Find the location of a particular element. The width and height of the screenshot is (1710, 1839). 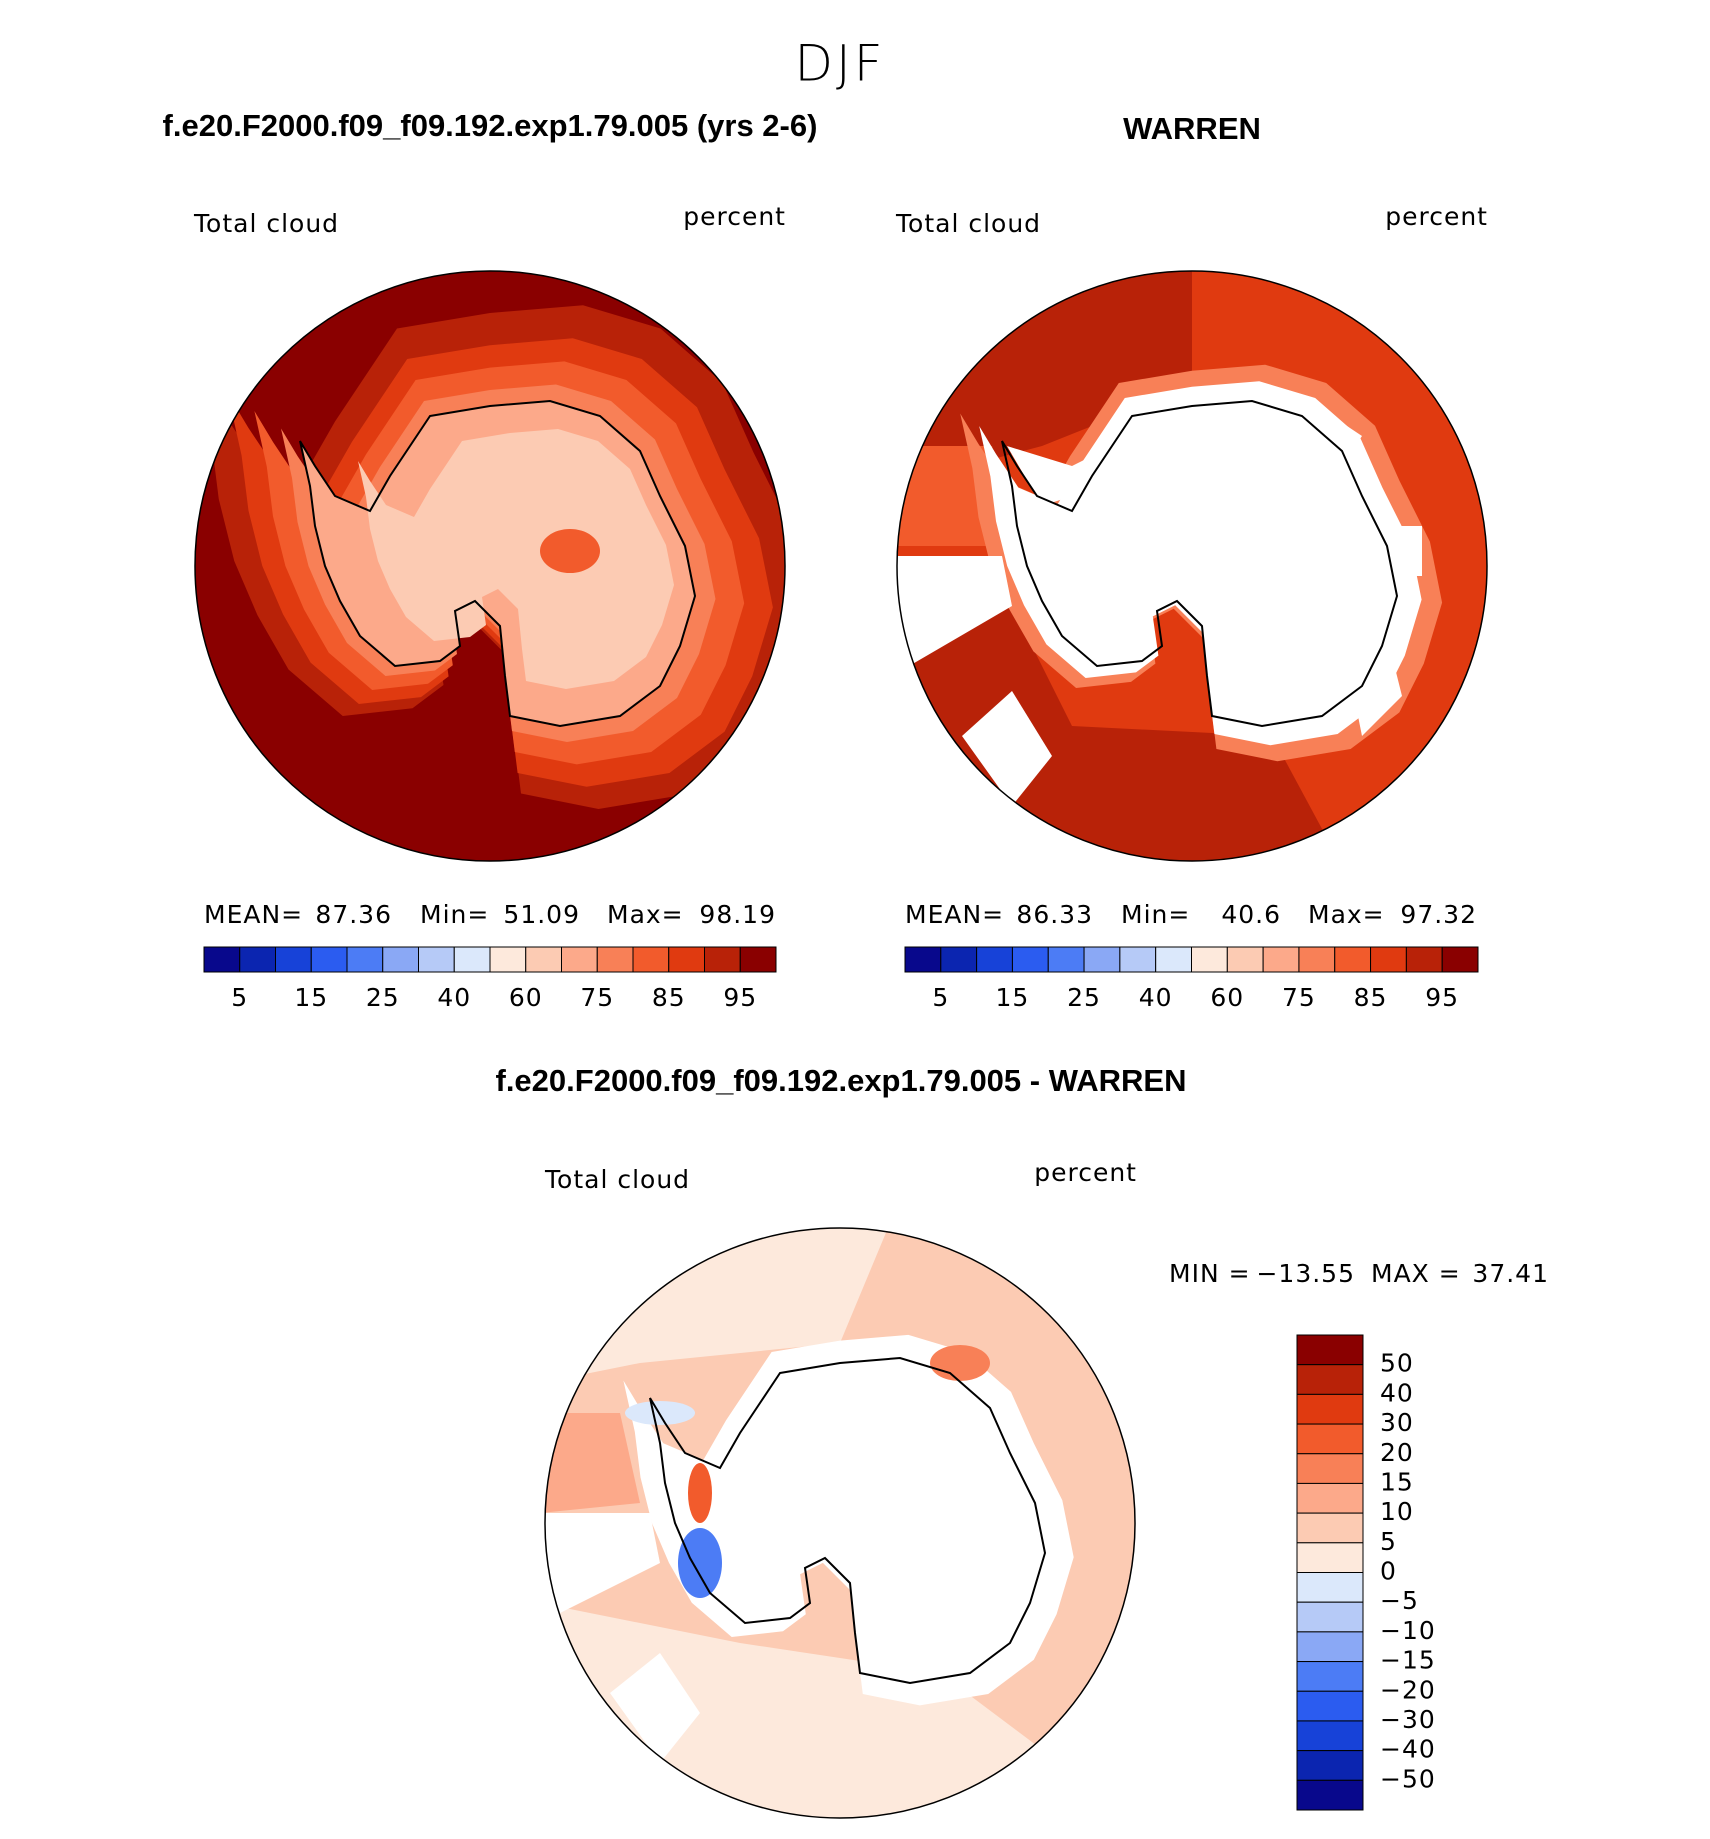

stat-label: MIN = is located at coordinates (1210, 1273).